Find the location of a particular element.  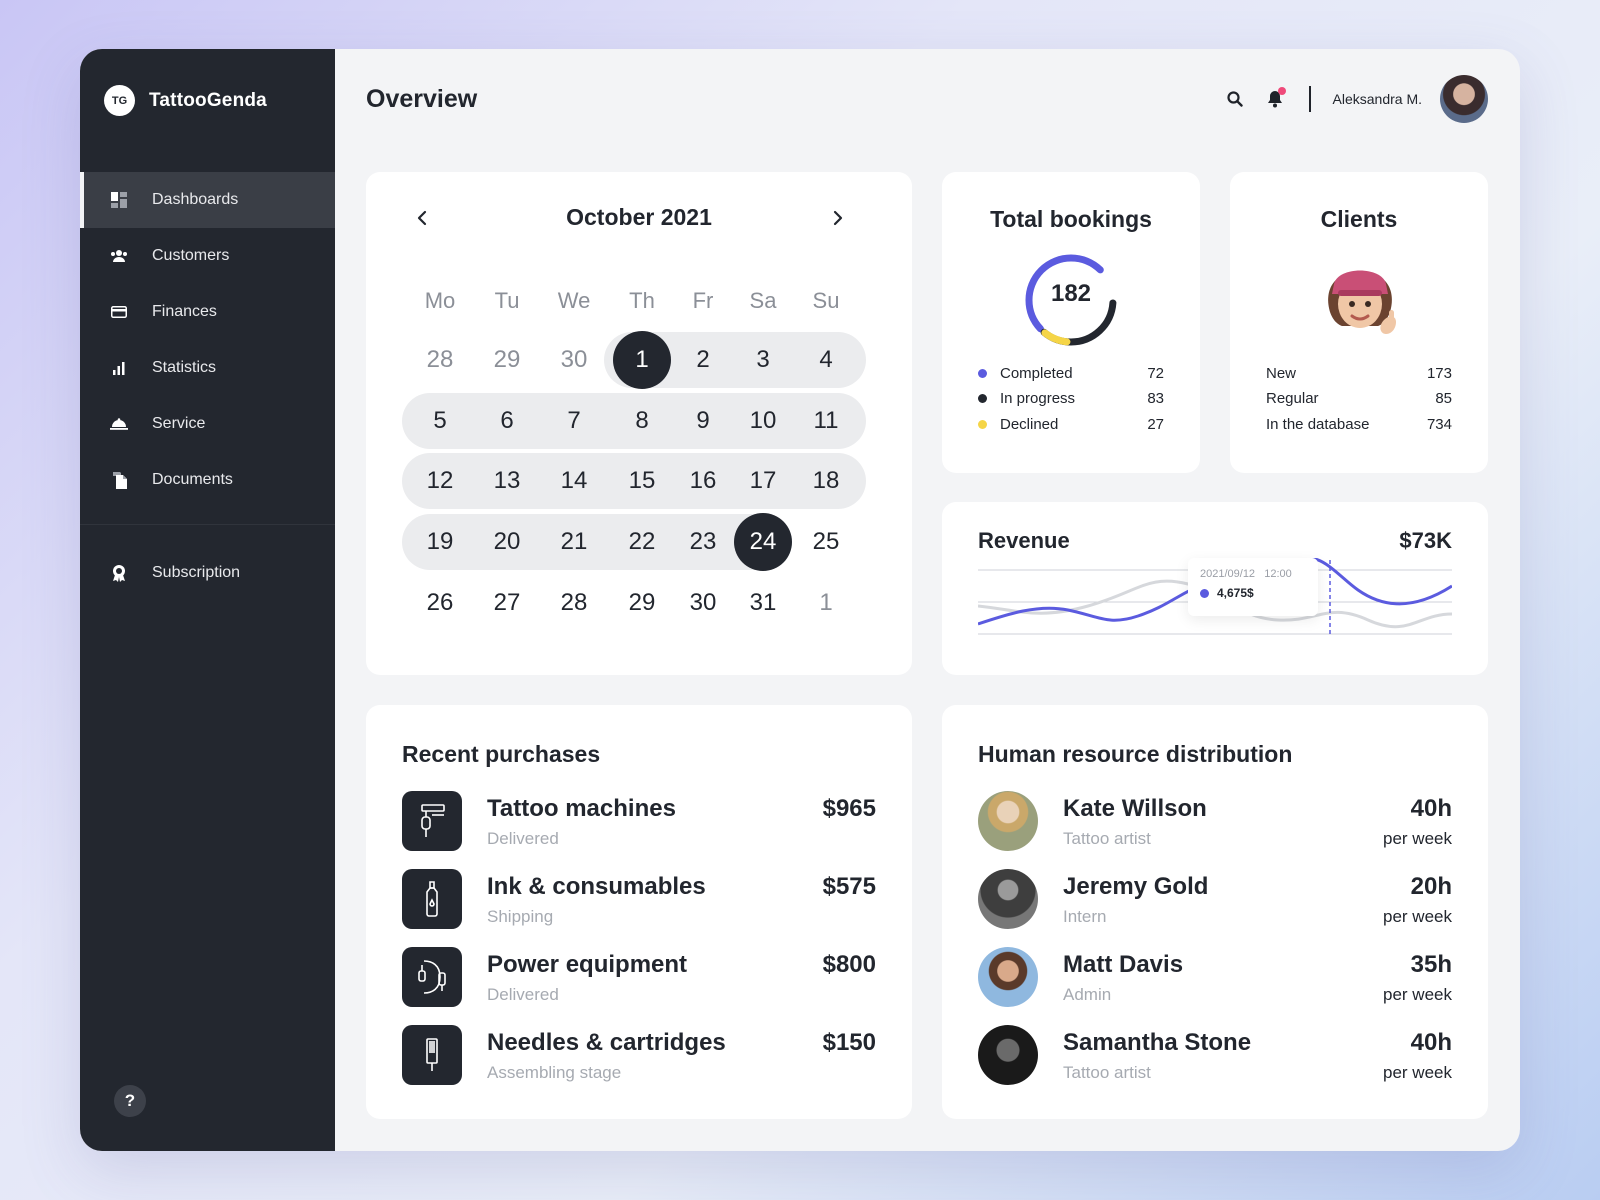

revenue-title: Revenue is located at coordinates (1024, 540).